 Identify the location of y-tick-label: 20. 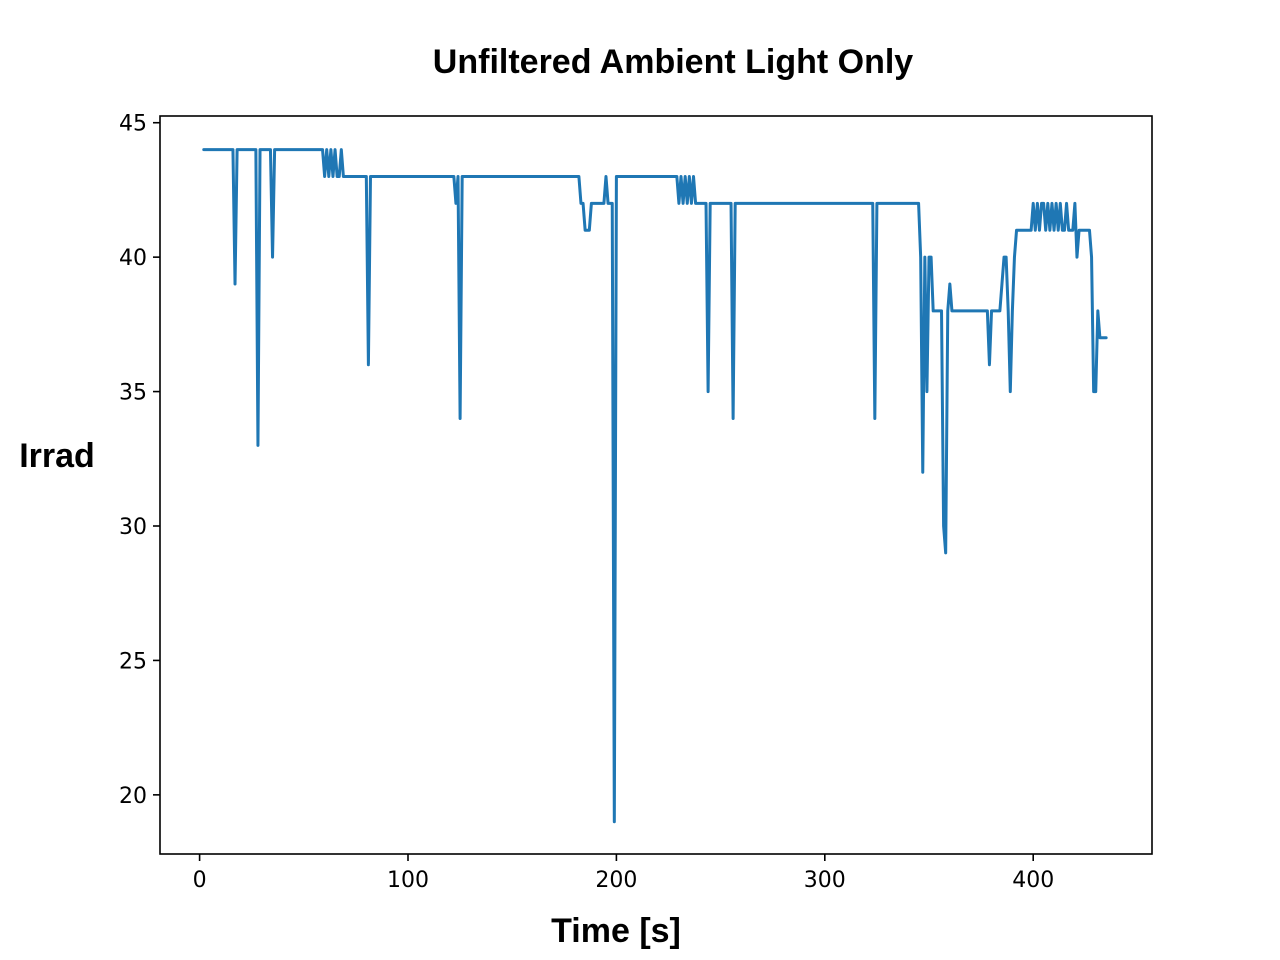
(133, 796).